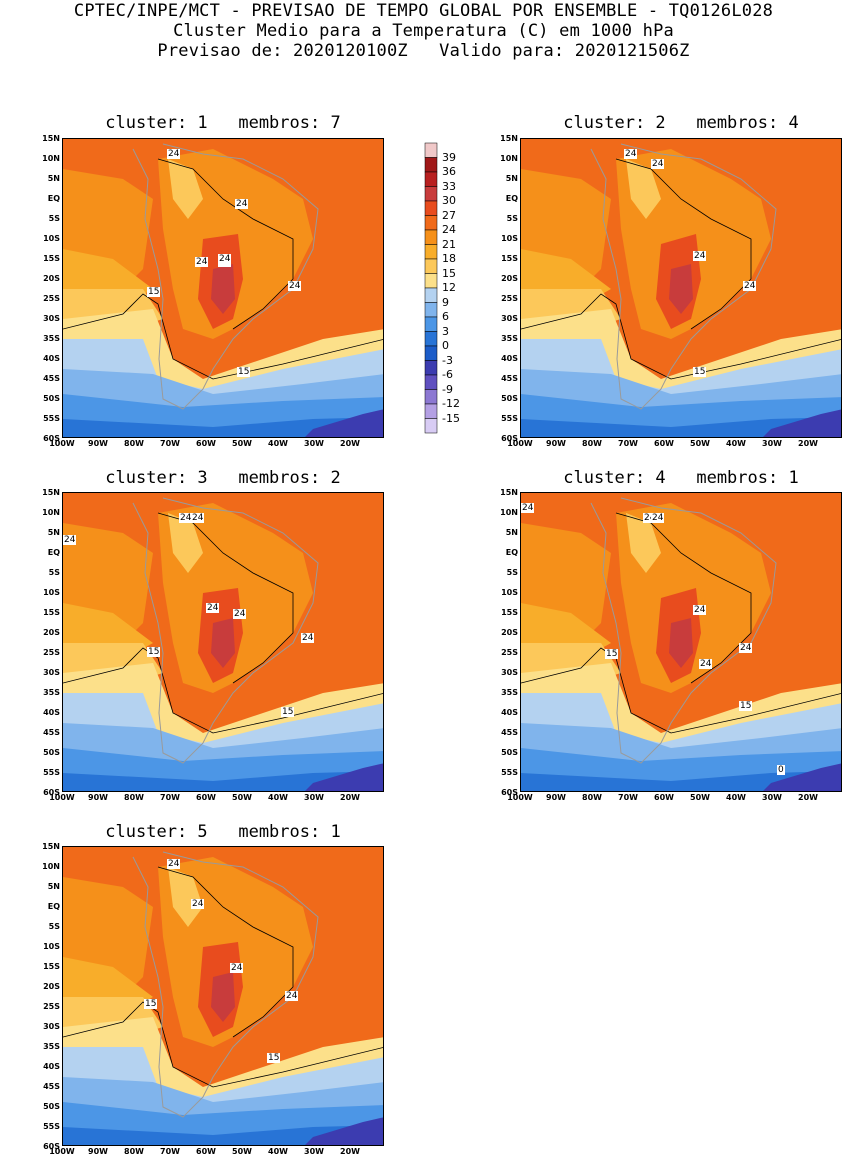 This screenshot has height=1157, width=847. I want to click on map-panel-3: 24 24 24 24 24 24 15 15, so click(223, 642).